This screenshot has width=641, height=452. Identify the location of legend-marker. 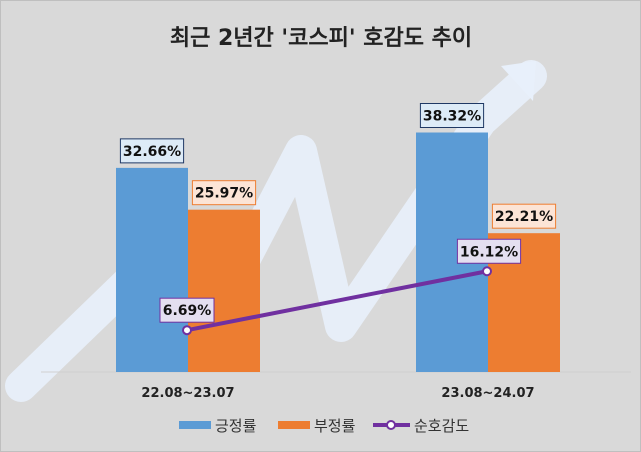
(391, 425).